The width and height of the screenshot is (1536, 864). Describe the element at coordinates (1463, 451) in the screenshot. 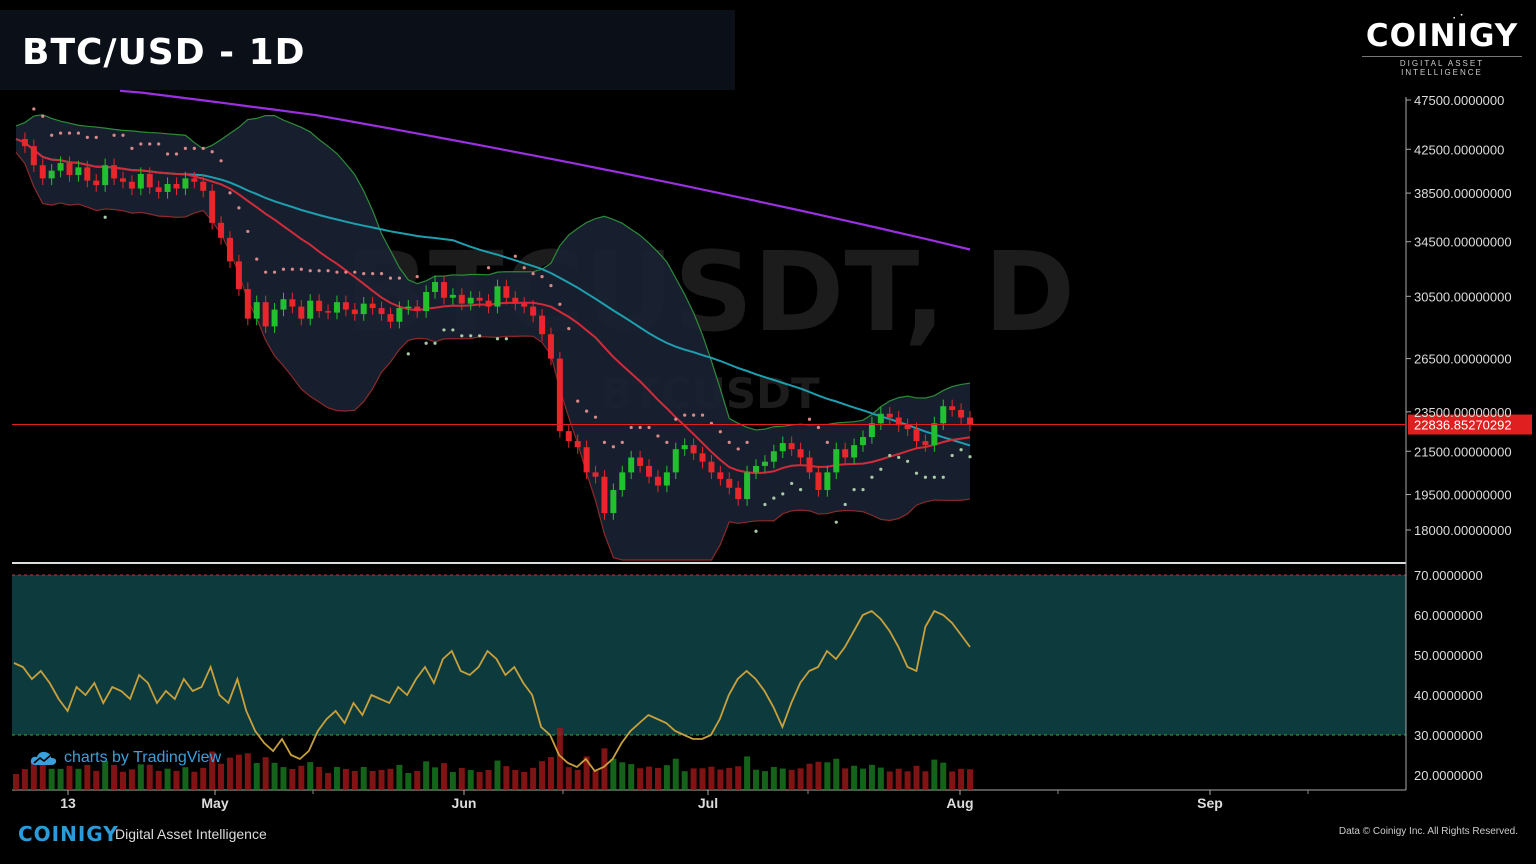

I see `price-tick-label: 21500.00000000` at that location.